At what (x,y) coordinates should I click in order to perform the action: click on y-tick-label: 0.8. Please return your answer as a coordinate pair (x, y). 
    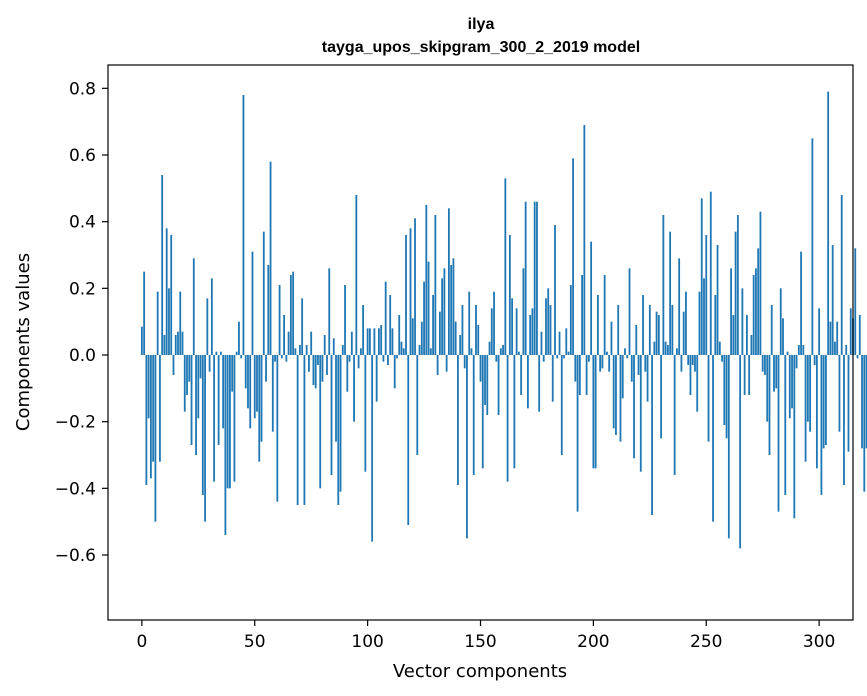
    Looking at the image, I should click on (82, 89).